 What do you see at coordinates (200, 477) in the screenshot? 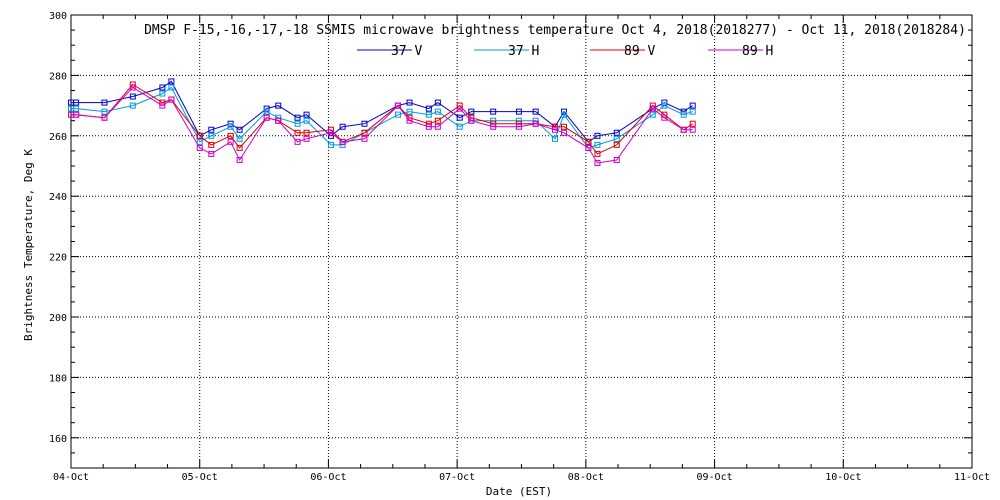
I see `x-tick-label: 05-Oct` at bounding box center [200, 477].